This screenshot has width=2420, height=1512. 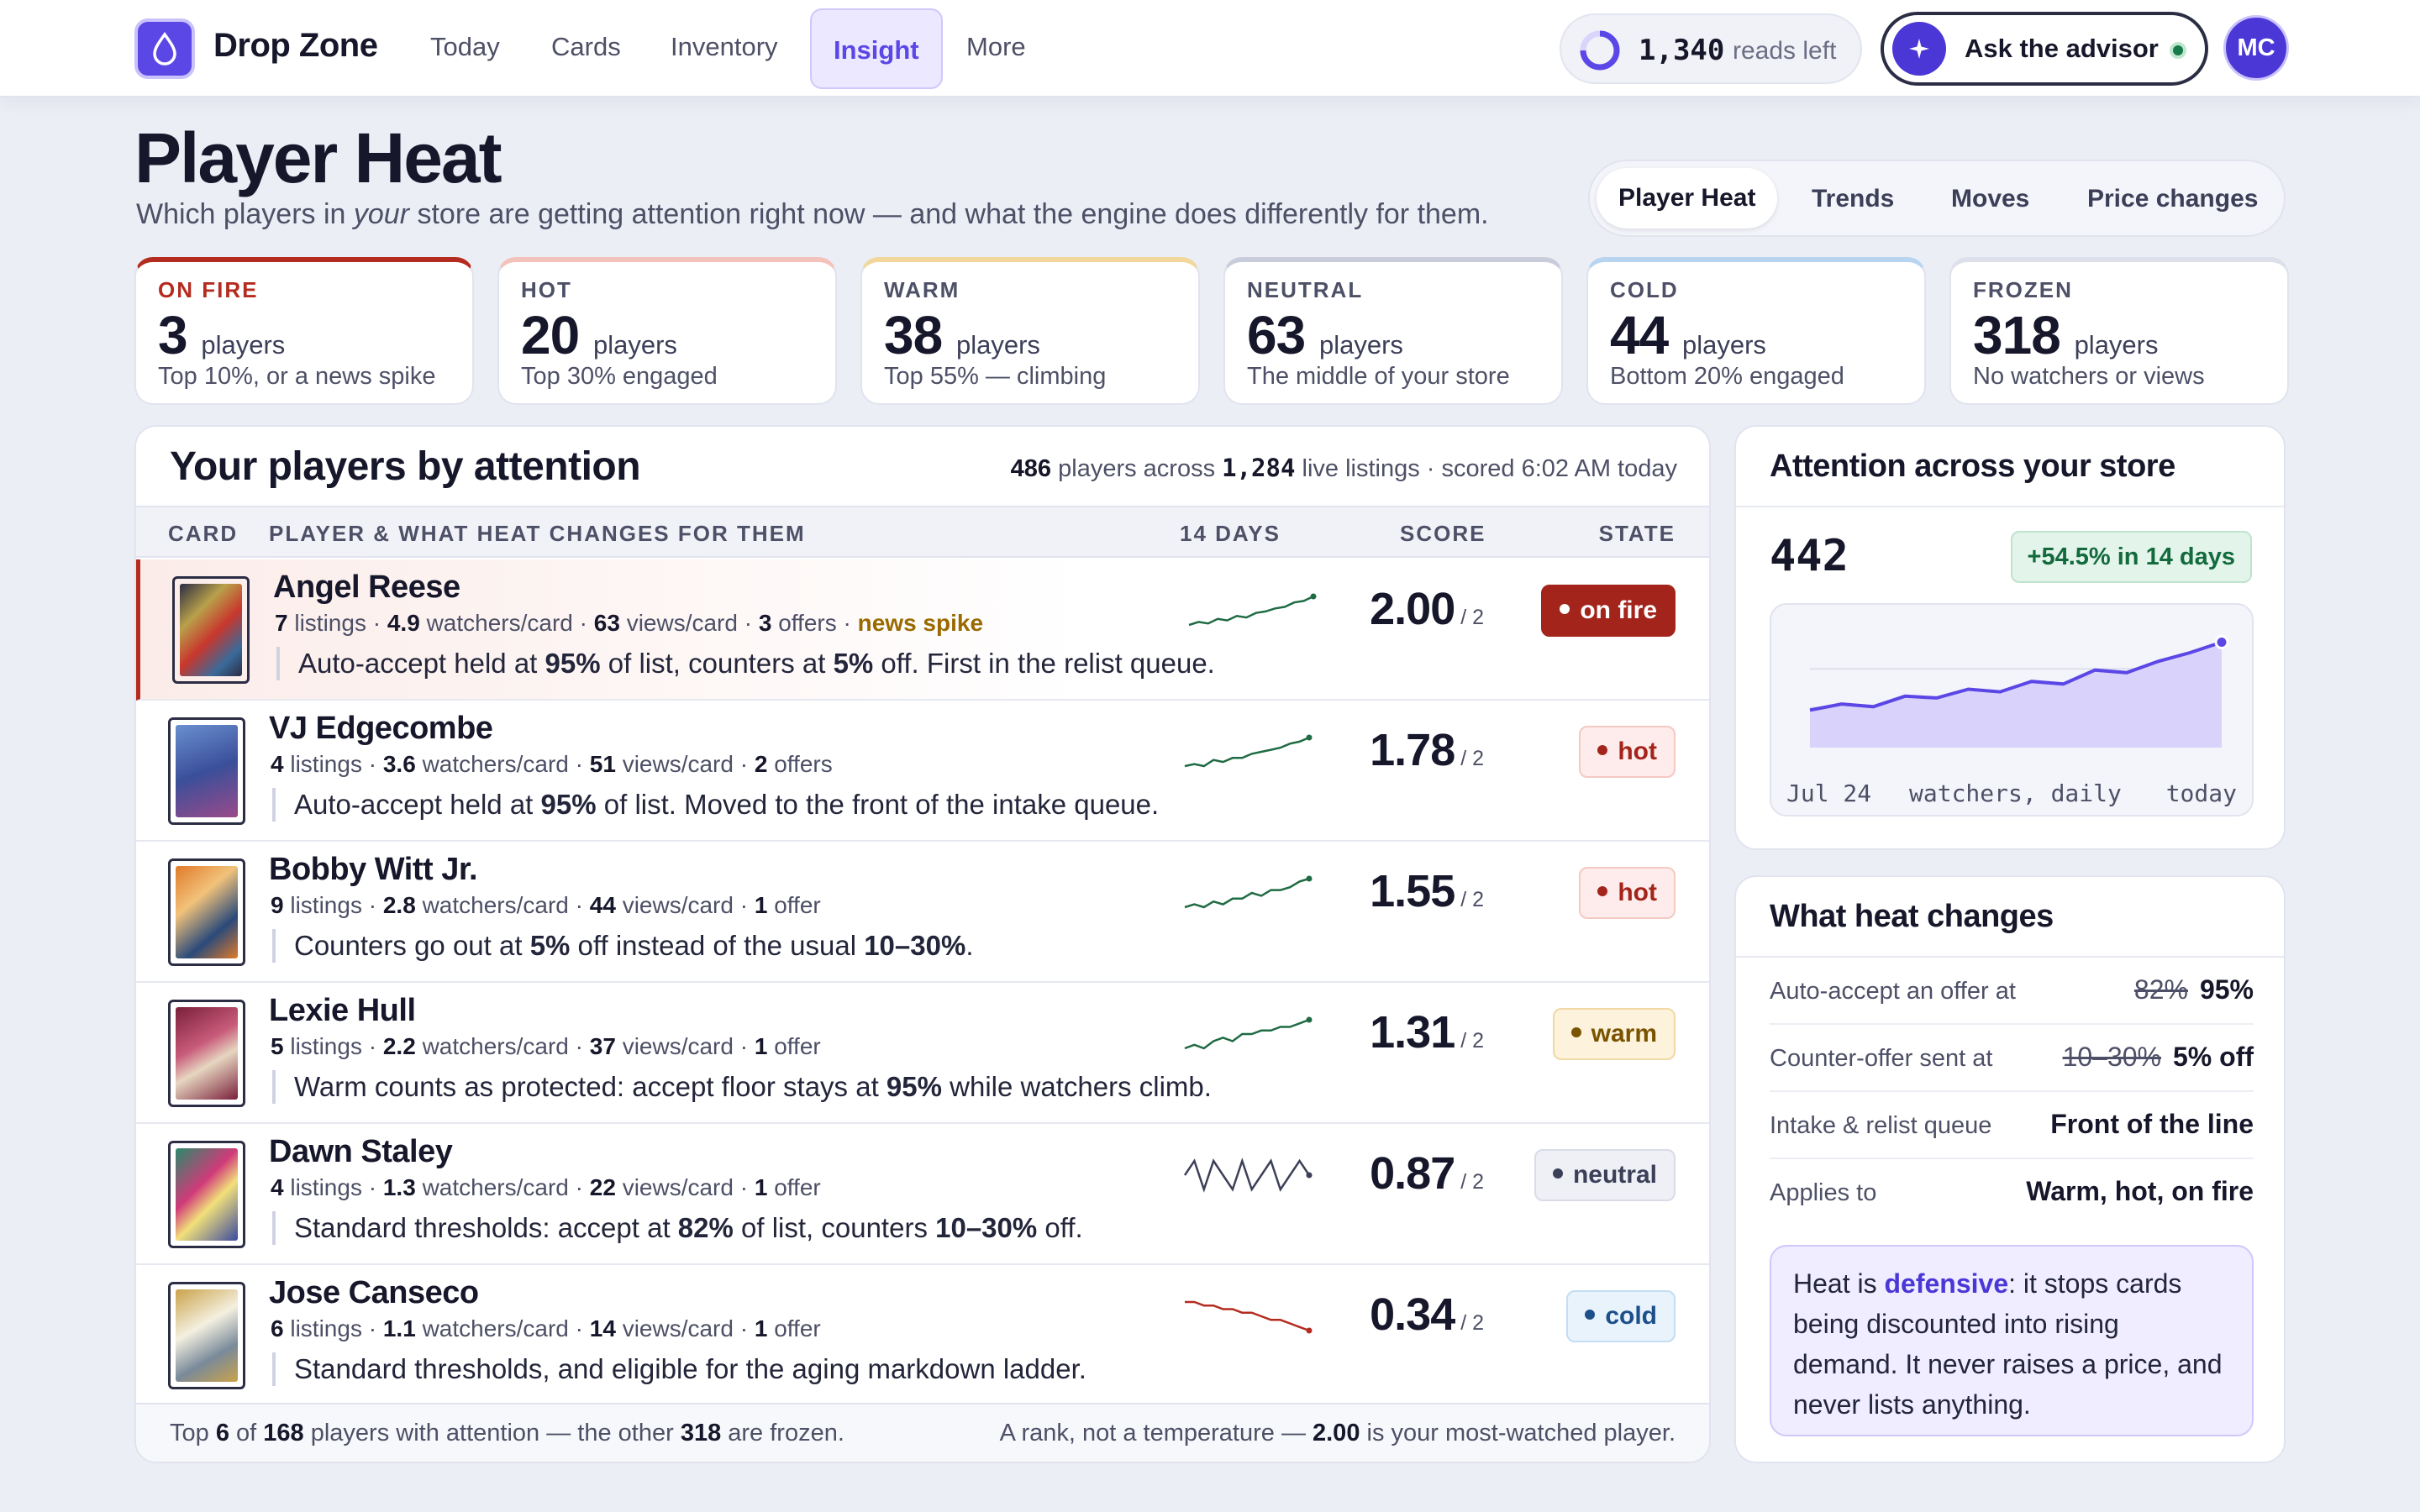 What do you see at coordinates (1230, 533) in the screenshot?
I see `col-14-days: 14 DAYS` at bounding box center [1230, 533].